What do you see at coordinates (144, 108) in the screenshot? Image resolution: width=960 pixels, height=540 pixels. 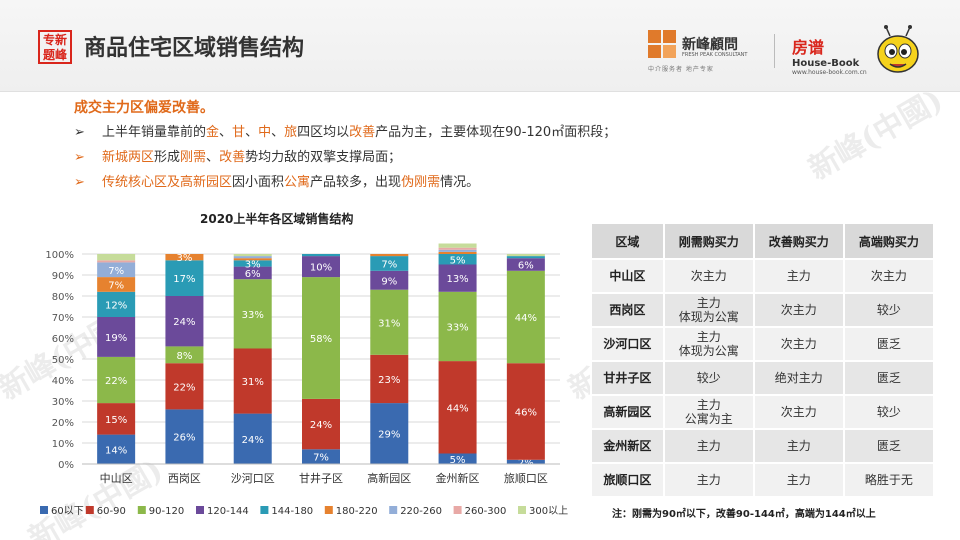 I see `headline: 成交主力区偏爱改善。` at bounding box center [144, 108].